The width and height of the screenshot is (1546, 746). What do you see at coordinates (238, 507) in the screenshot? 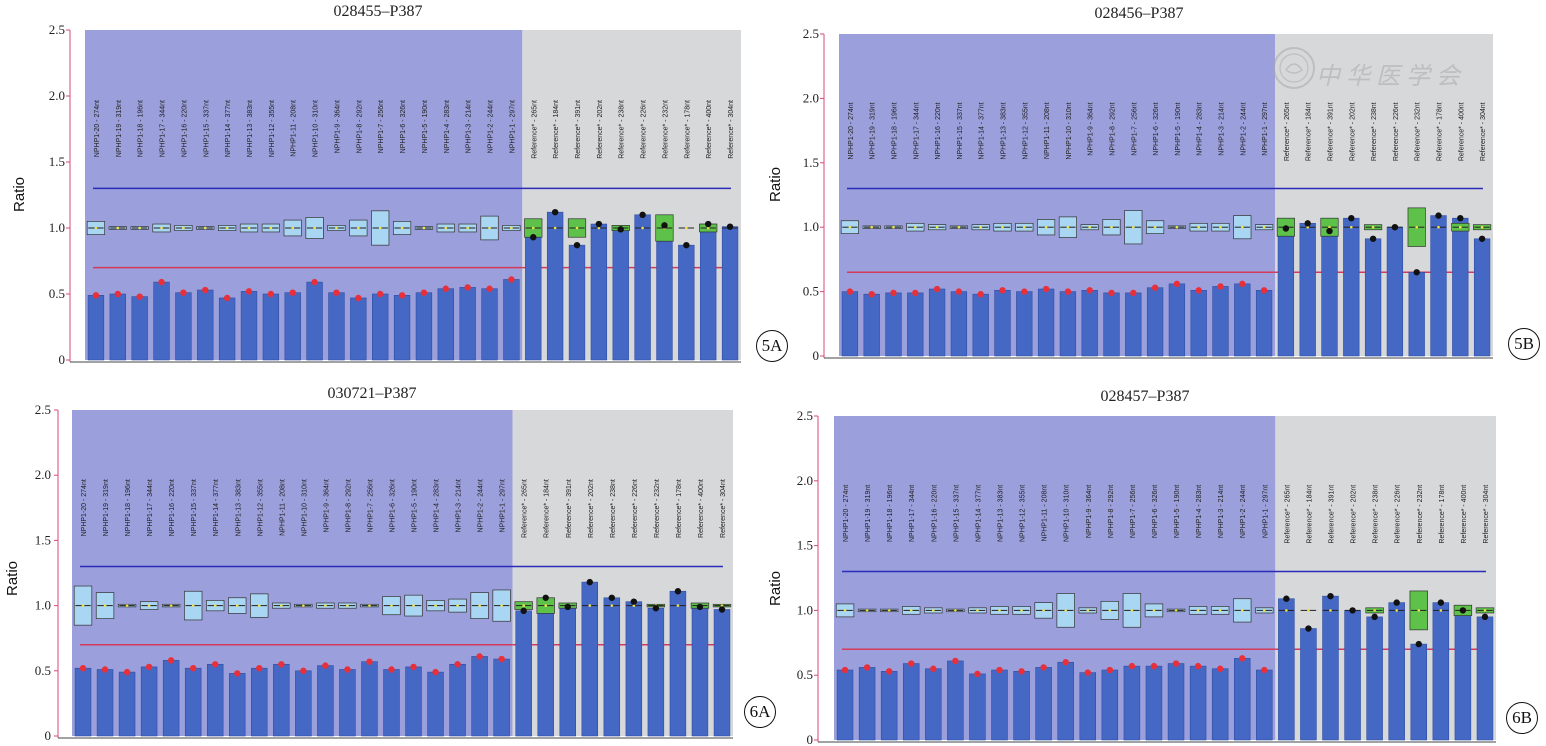
I see `probe-label: NPHP1-13 - 383nt` at bounding box center [238, 507].